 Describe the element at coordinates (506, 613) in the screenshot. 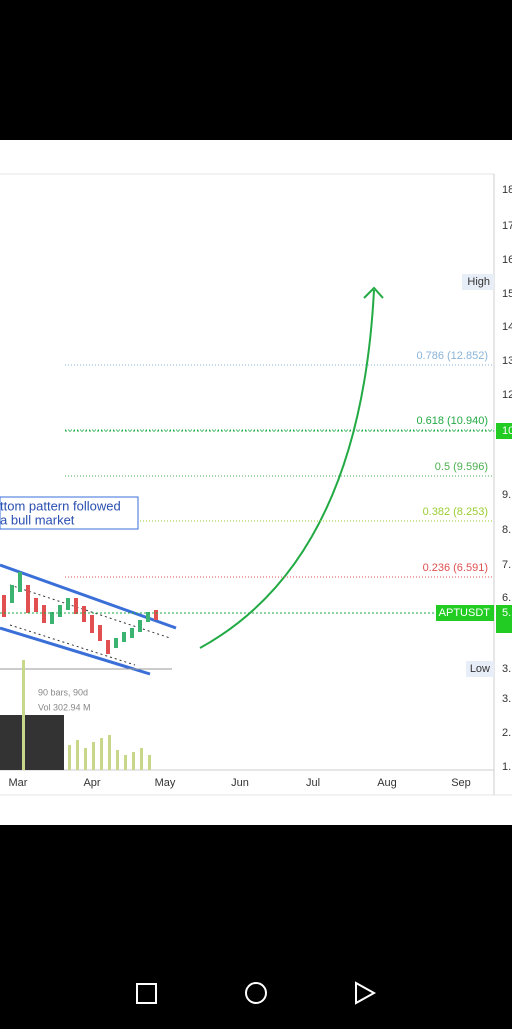

I see `price-tick-label: 5.` at that location.